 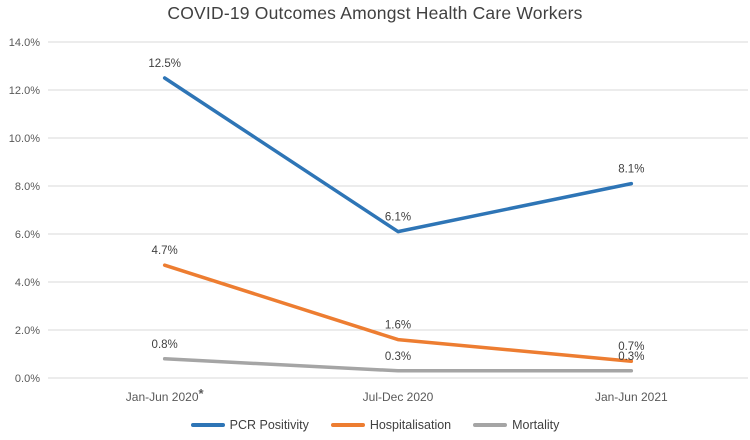 I want to click on data-label: 6.1%, so click(x=398, y=218).